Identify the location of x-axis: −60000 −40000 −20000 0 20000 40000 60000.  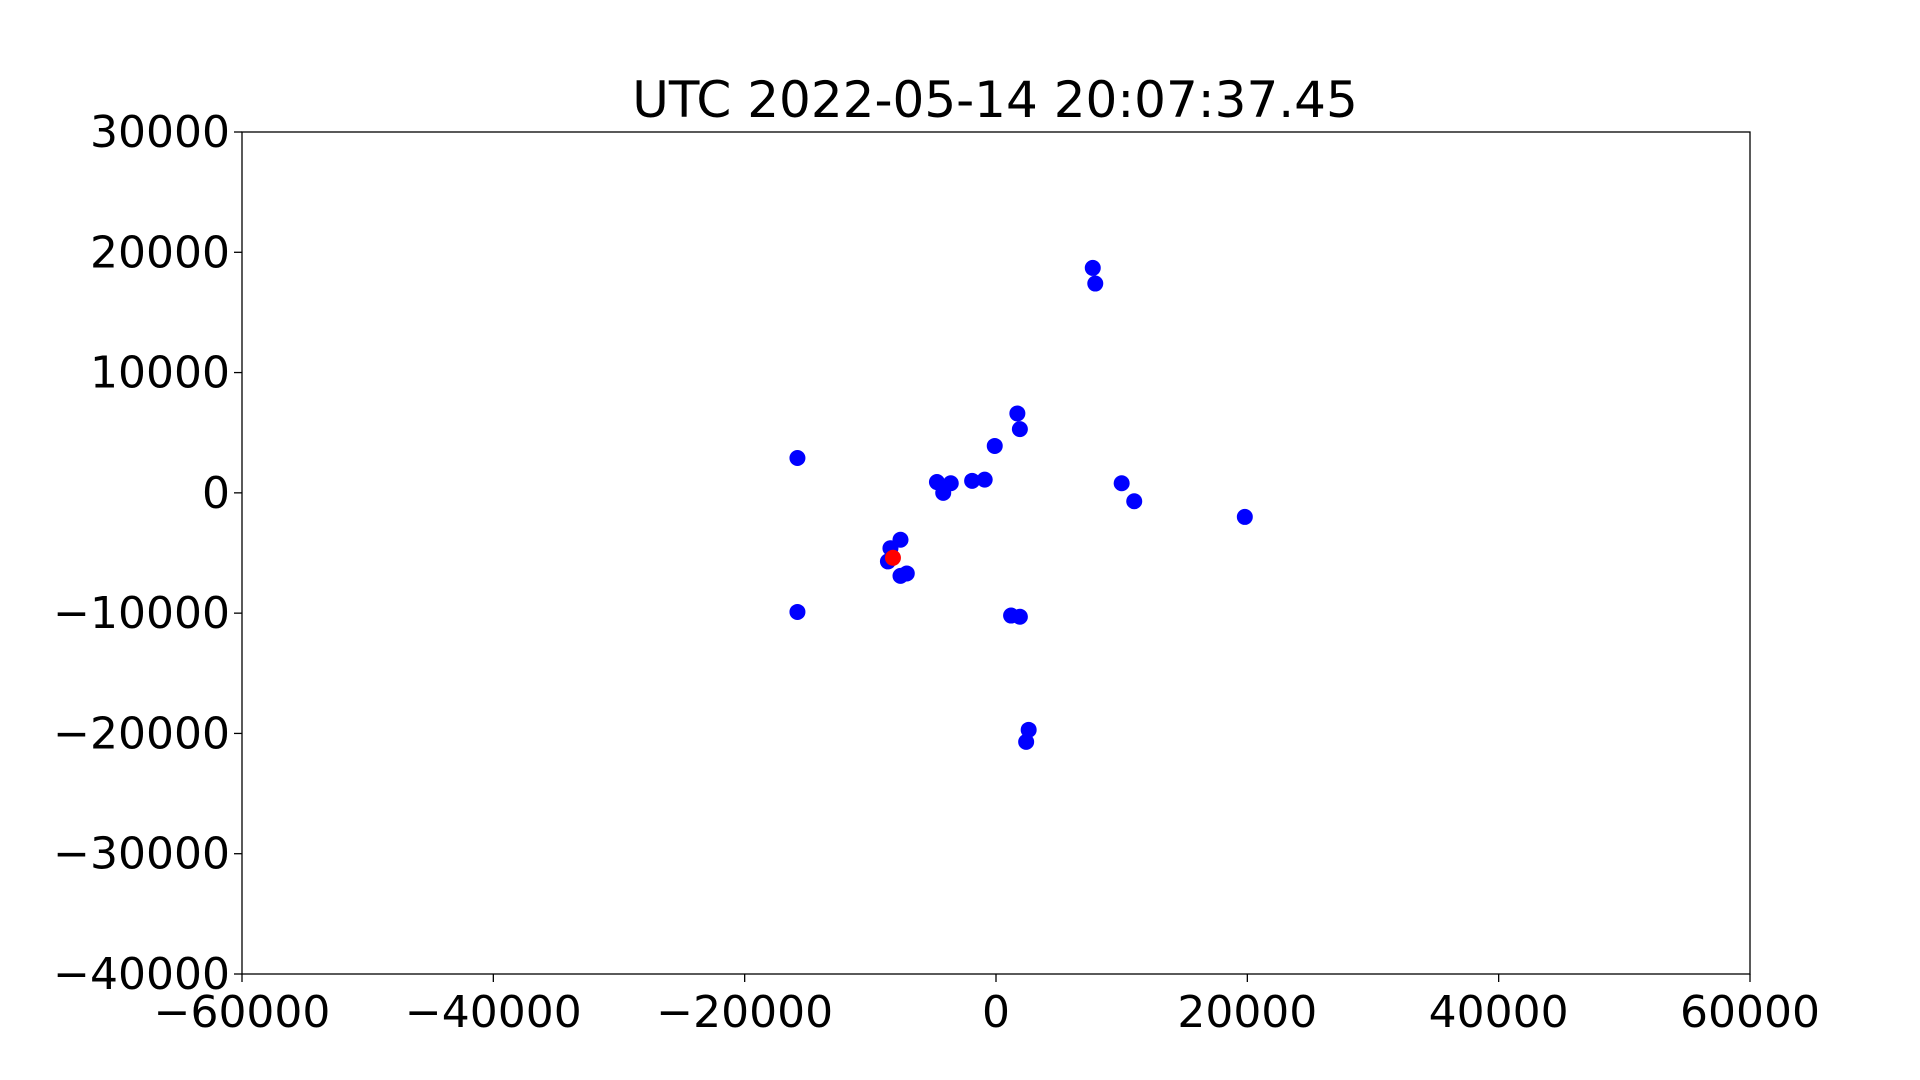
(987, 1006).